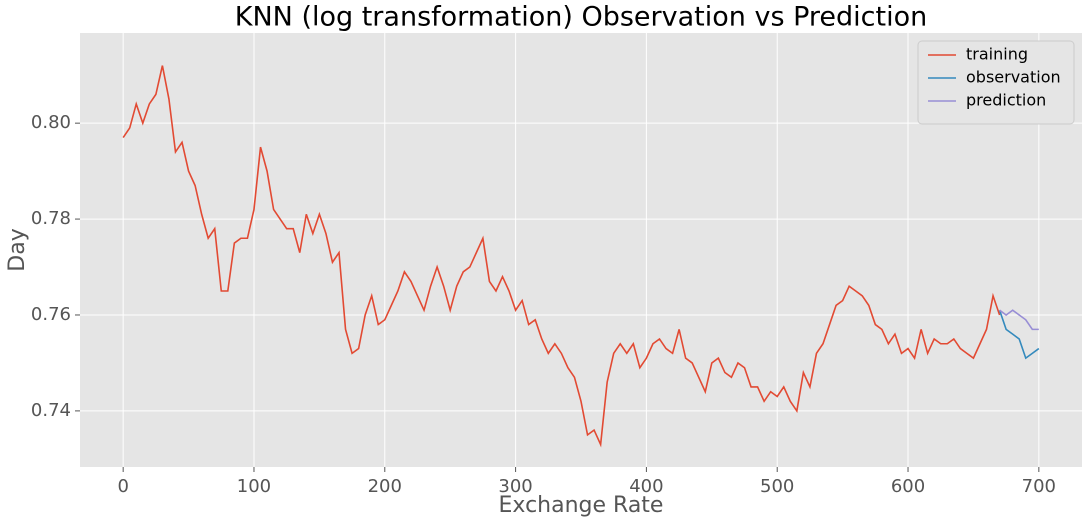  Describe the element at coordinates (385, 486) in the screenshot. I see `x-tick-label: 200` at that location.